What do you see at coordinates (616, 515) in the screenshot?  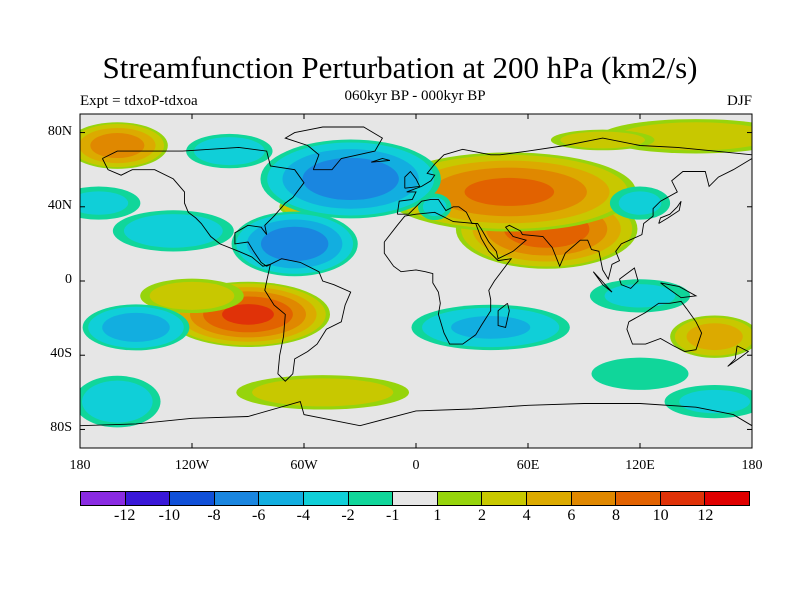 I see `colorbar-label: 8` at bounding box center [616, 515].